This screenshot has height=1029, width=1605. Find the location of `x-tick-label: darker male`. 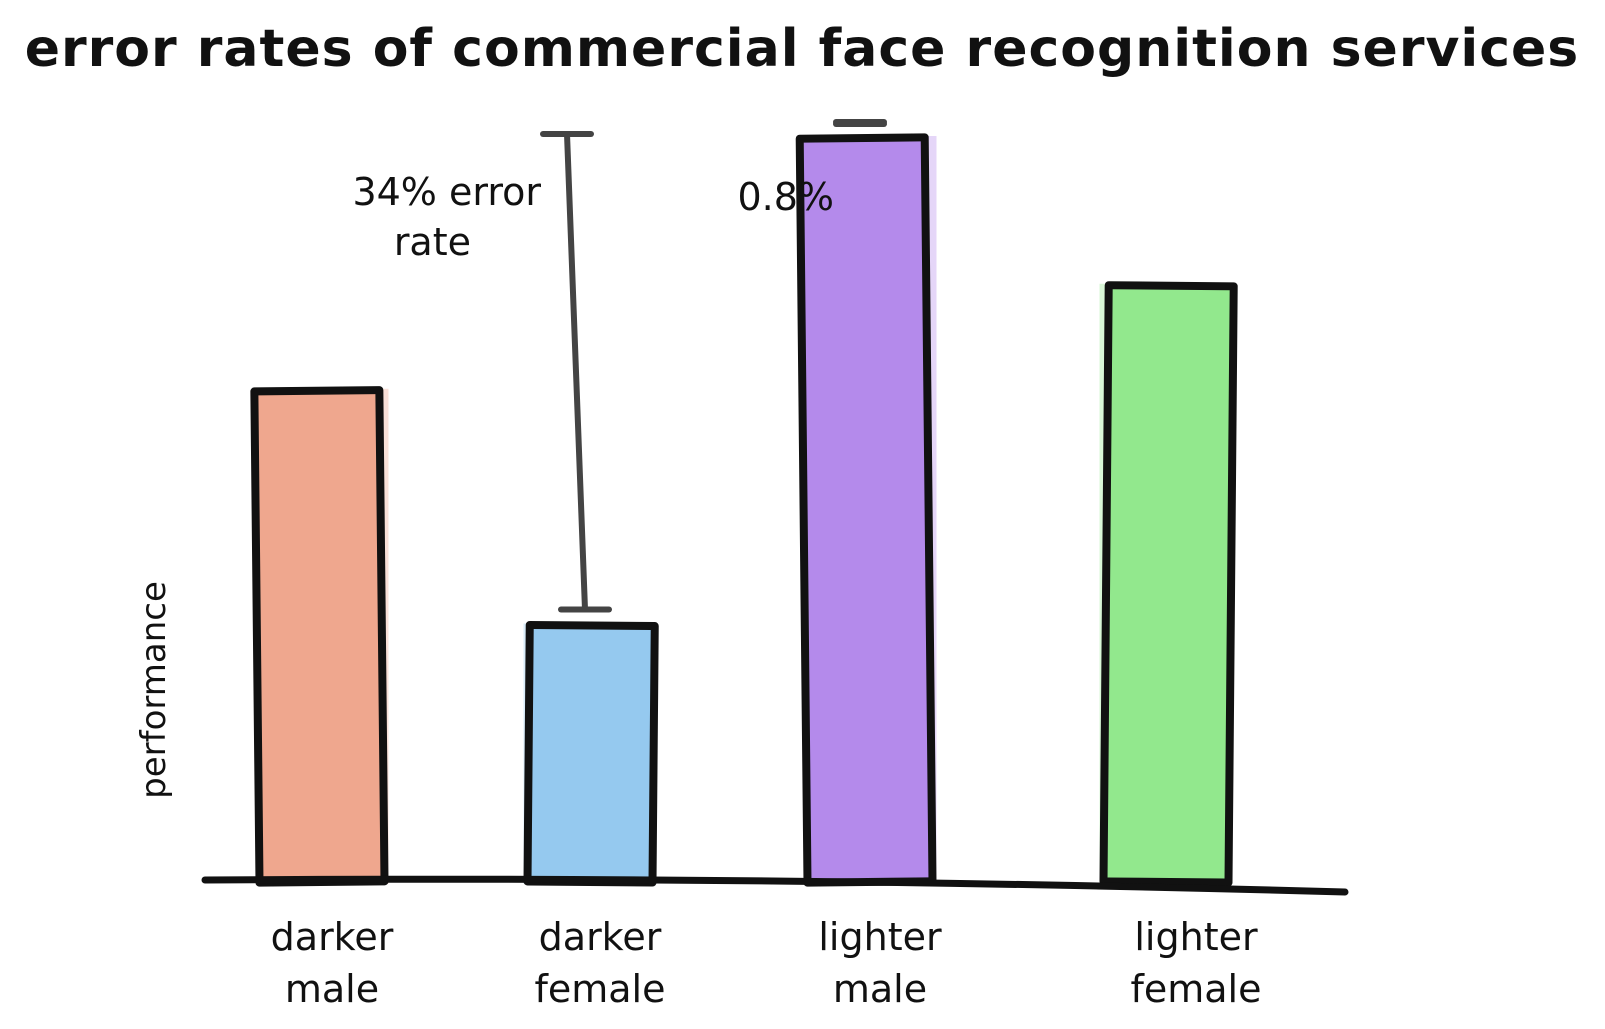

x-tick-label: darker male is located at coordinates (332, 963).